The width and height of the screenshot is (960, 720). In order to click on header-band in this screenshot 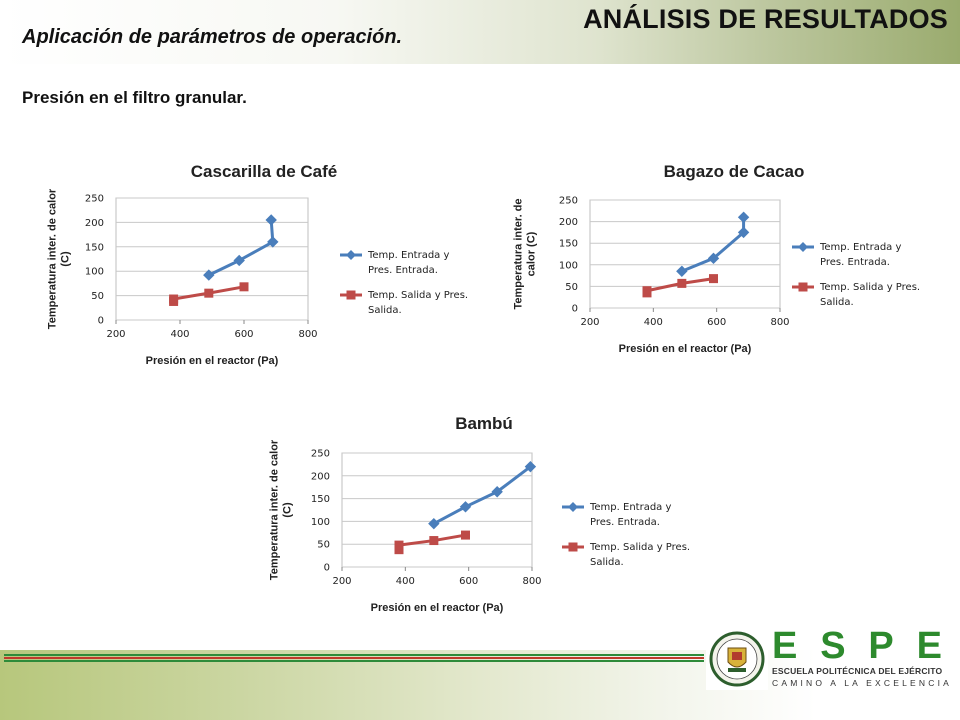, I will do `click(480, 32)`.